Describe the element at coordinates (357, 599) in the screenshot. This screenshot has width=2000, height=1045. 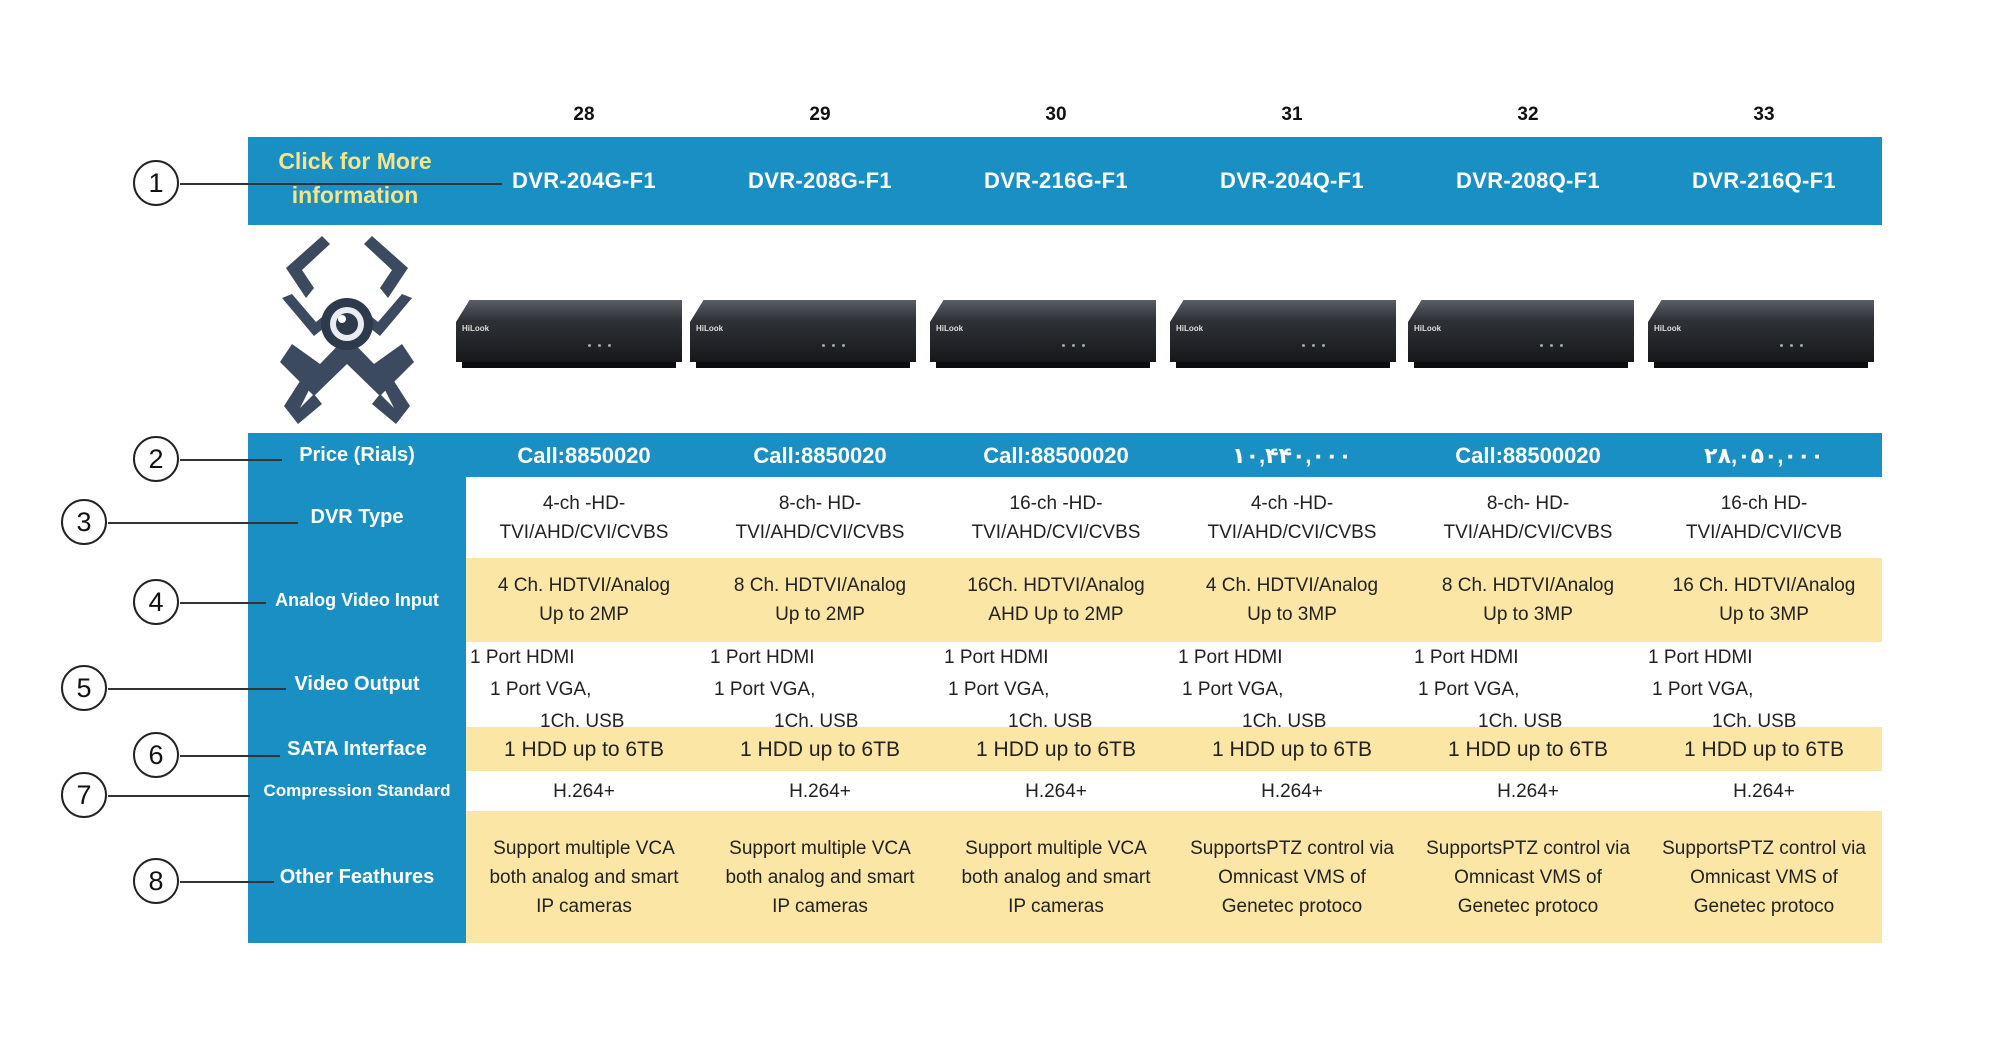
I see `label-analog-input: Analog Video Input` at that location.